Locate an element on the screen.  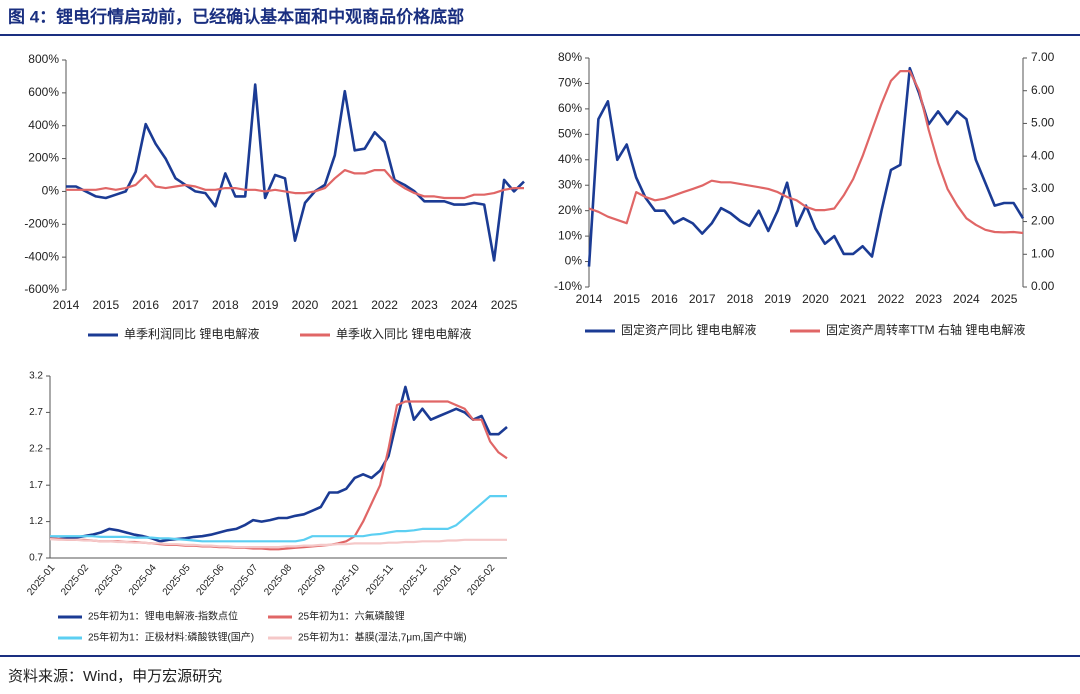
legend-label: 25年初为1：六氟磷酸锂 is located at coordinates (351, 616).